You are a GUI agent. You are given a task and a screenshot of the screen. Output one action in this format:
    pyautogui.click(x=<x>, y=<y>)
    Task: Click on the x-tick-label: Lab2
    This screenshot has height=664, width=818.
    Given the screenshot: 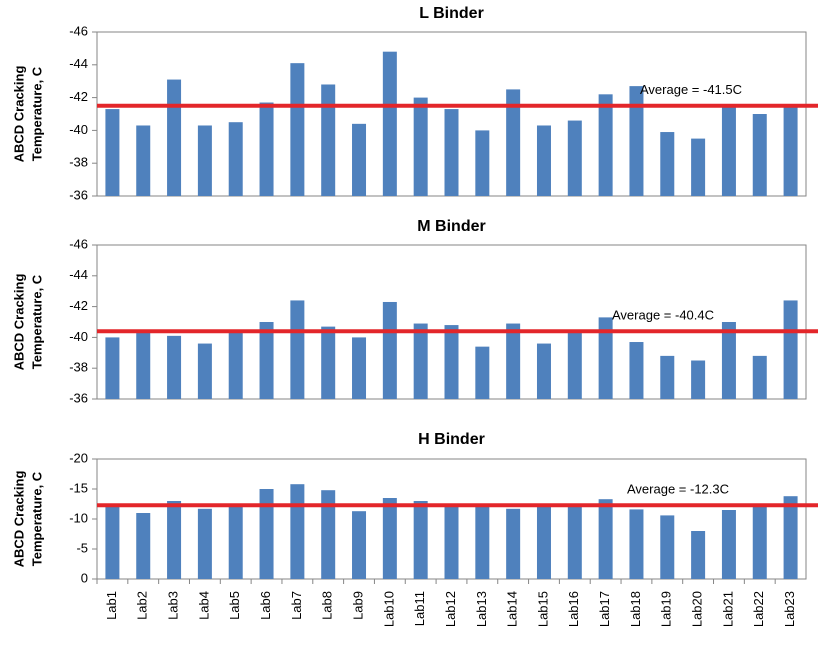 What is the action you would take?
    pyautogui.click(x=142, y=605)
    